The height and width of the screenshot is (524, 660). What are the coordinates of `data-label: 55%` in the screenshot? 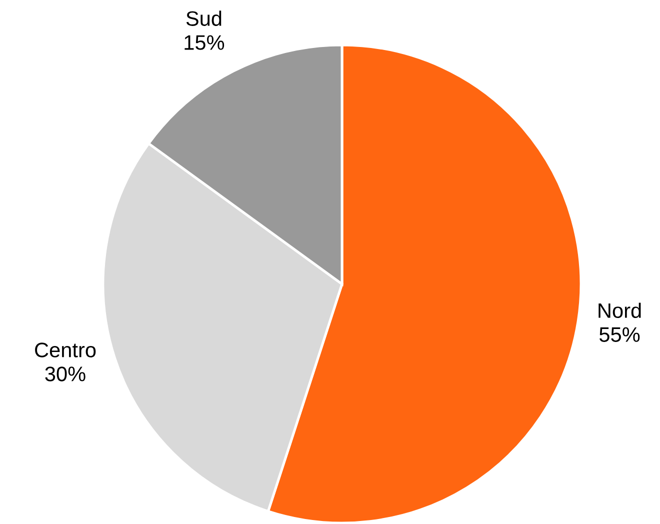 It's located at (620, 334).